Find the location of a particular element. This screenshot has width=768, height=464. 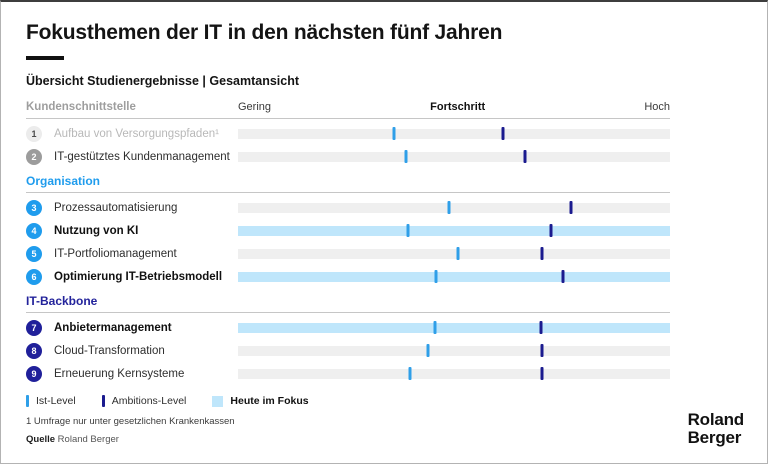

source-label: Quelle is located at coordinates (41, 439).